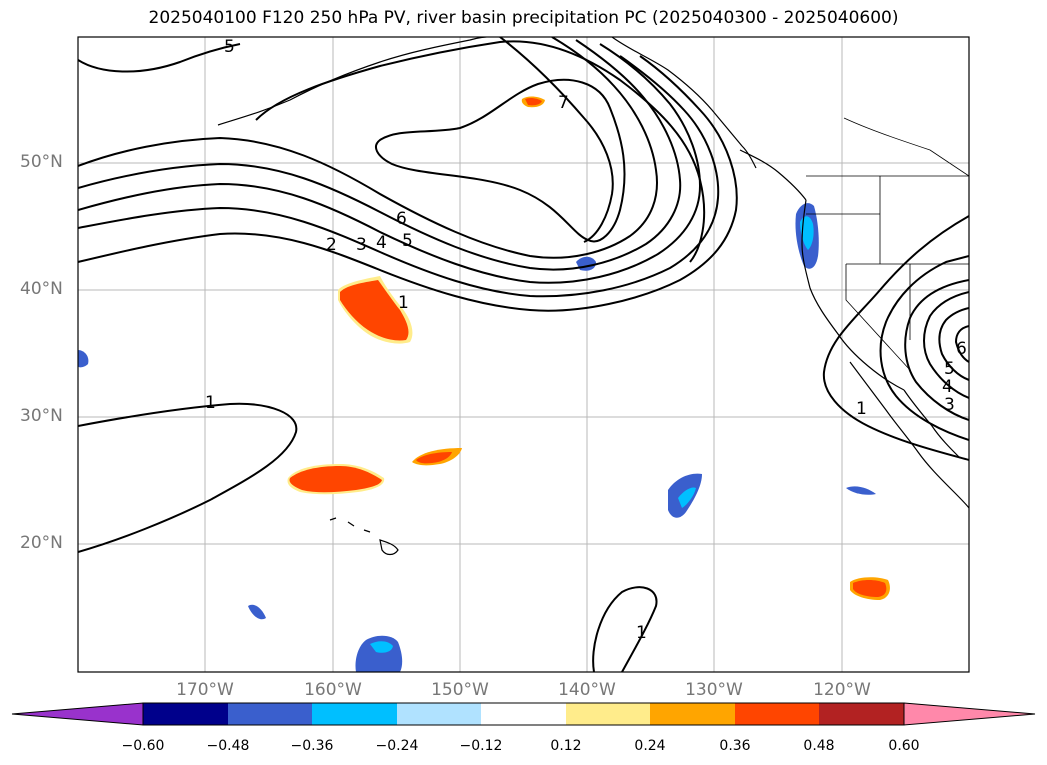 This screenshot has width=1047, height=765. Describe the element at coordinates (735, 746) in the screenshot. I see `colorbar-tick: 0.36` at that location.